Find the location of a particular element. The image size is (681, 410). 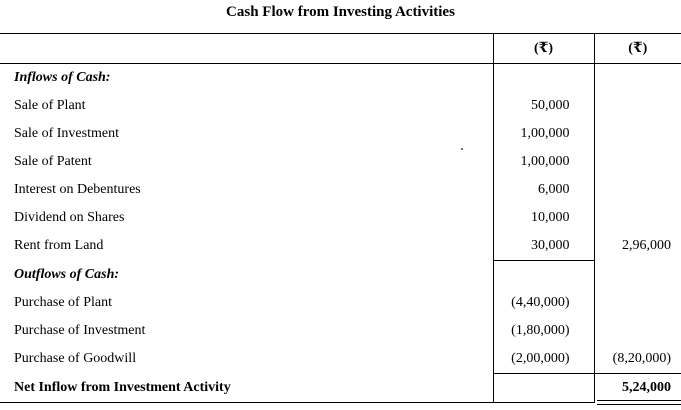

double-underline is located at coordinates (639, 402).